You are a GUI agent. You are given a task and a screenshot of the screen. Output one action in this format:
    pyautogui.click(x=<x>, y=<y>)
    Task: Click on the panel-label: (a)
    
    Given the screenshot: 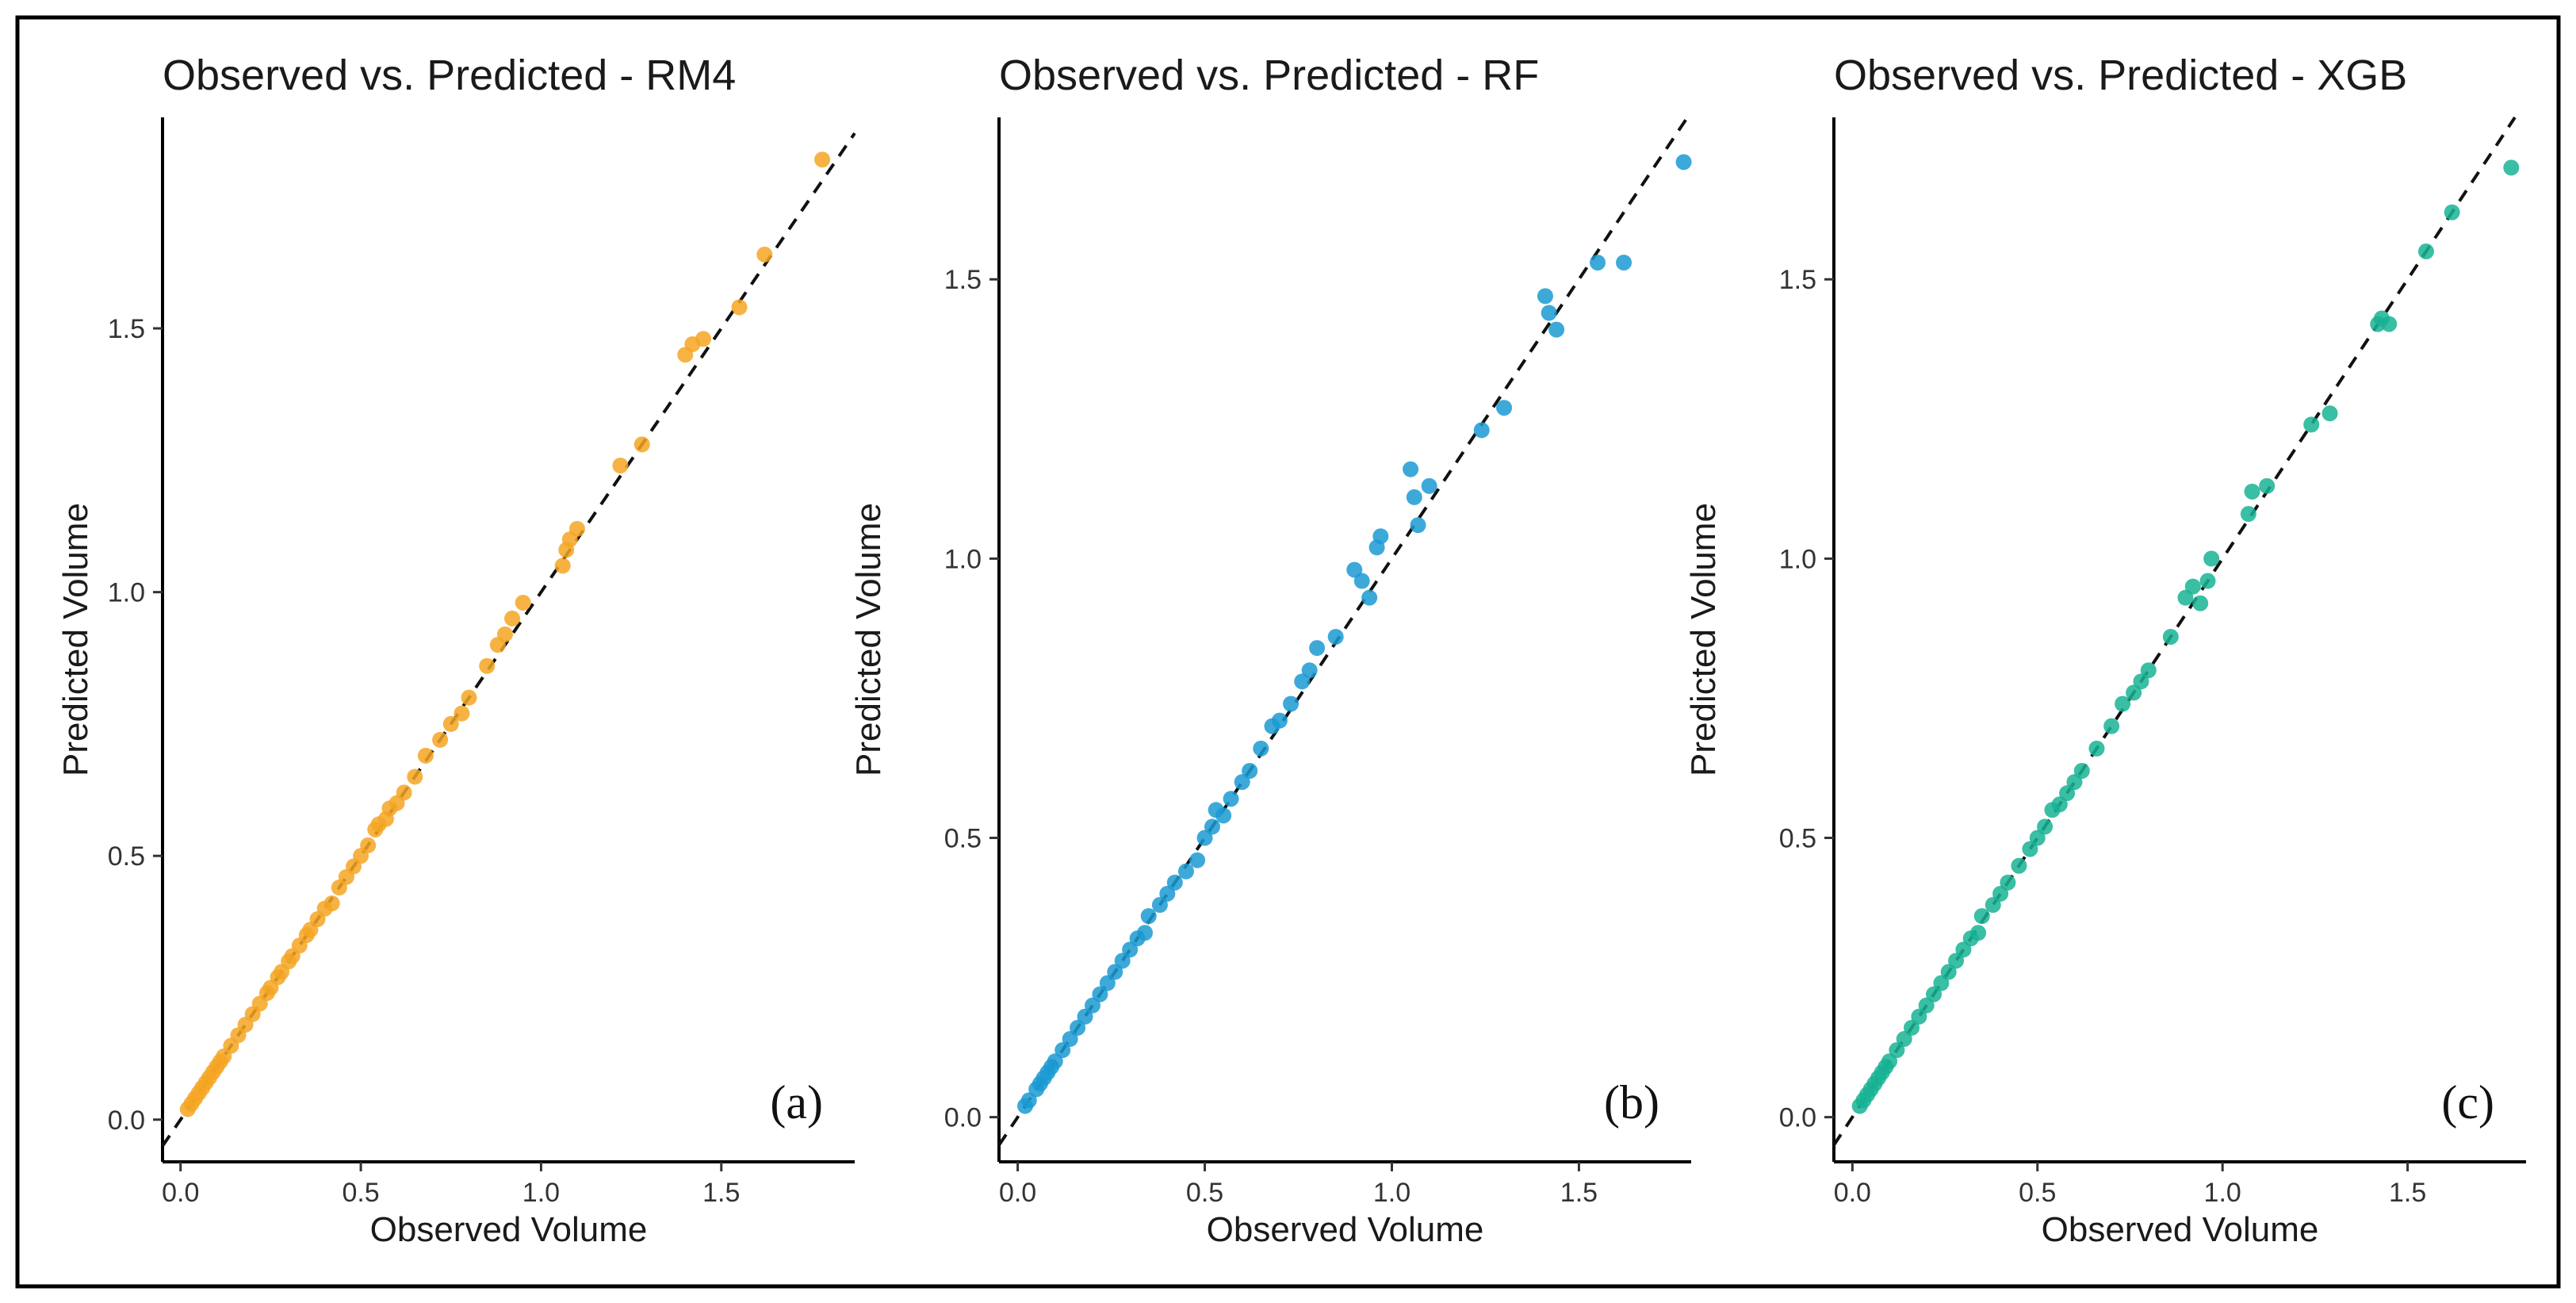 What is the action you would take?
    pyautogui.click(x=796, y=1102)
    